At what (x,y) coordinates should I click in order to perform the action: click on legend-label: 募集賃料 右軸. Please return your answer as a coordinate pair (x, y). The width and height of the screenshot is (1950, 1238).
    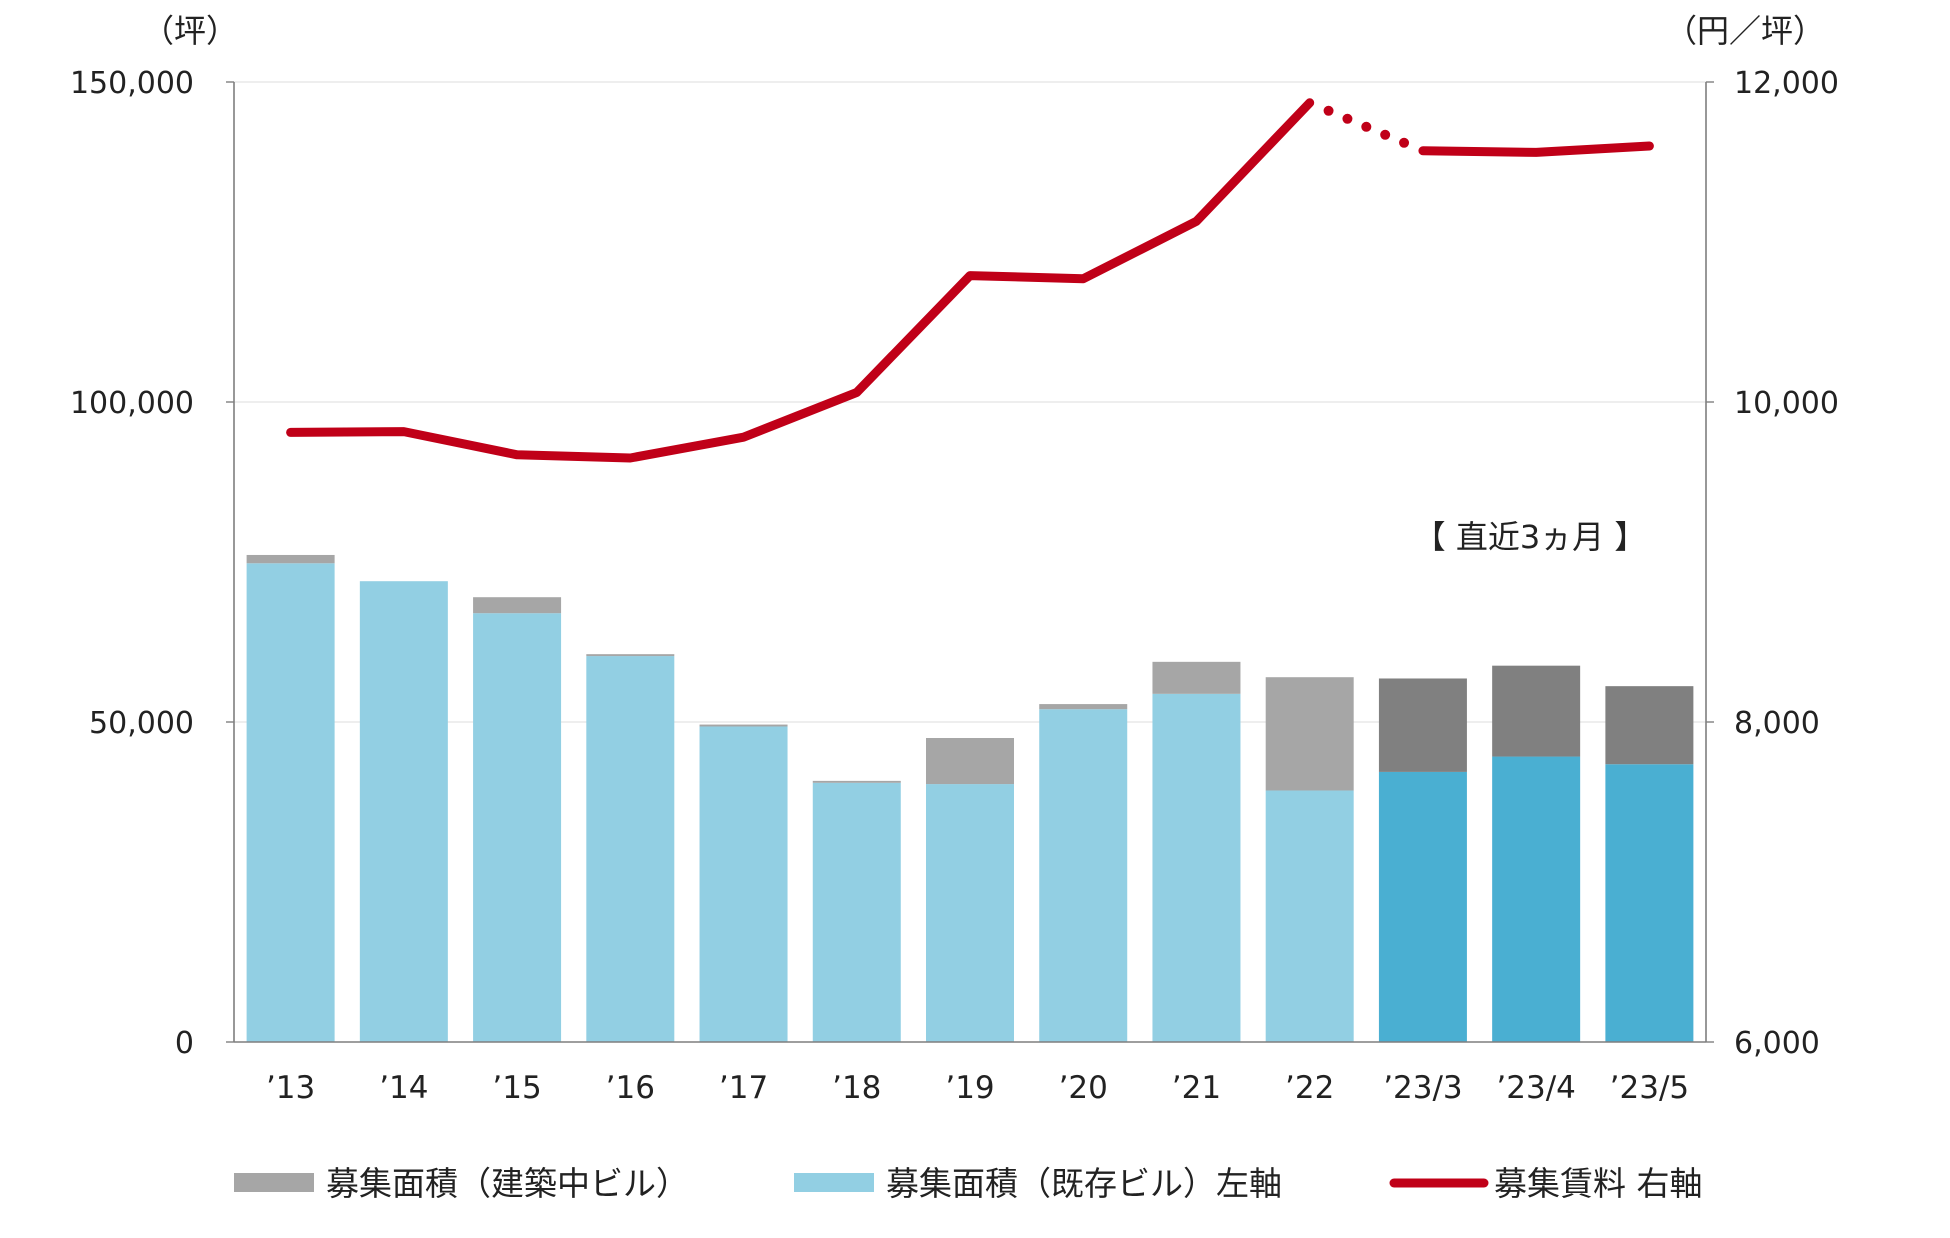
    Looking at the image, I should click on (1598, 1183).